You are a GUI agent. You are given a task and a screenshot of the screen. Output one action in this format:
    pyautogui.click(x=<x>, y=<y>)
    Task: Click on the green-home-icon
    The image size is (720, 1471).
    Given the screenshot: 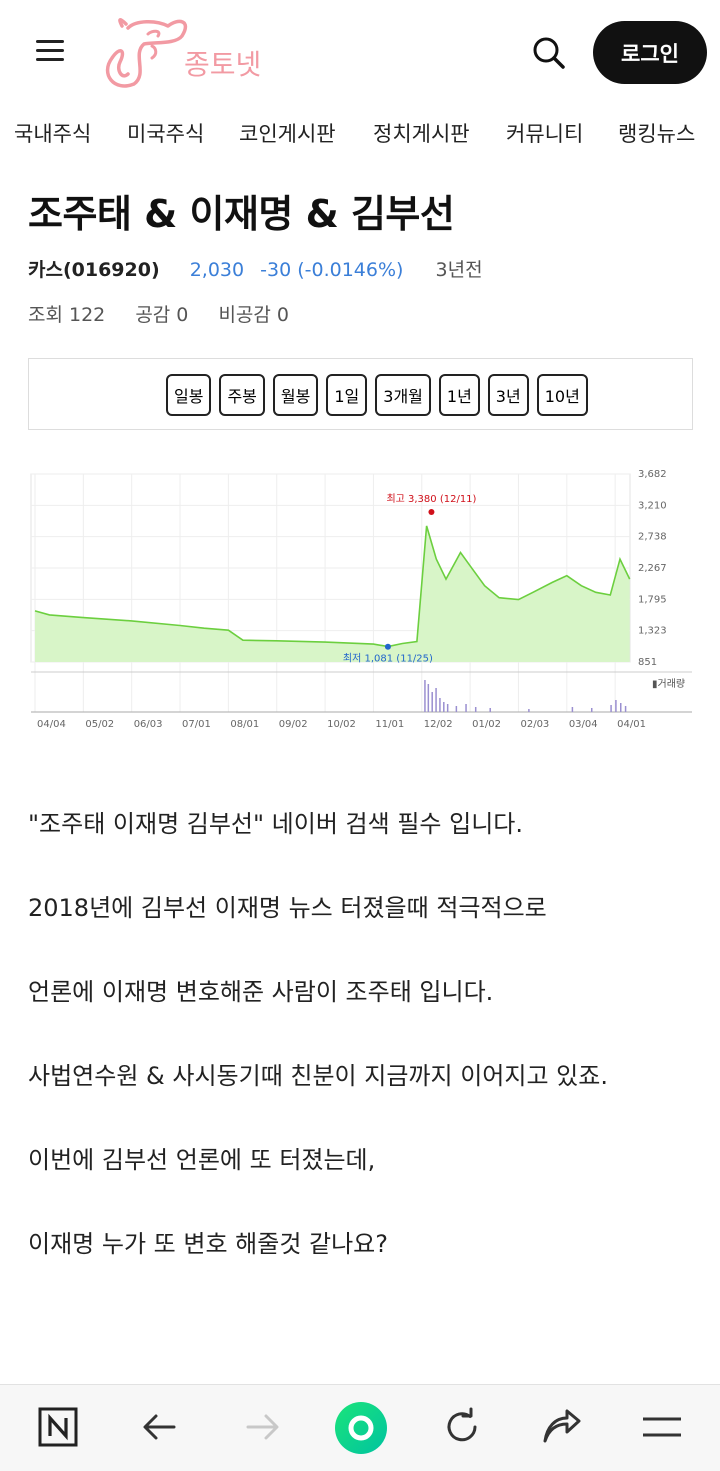 What is the action you would take?
    pyautogui.click(x=361, y=1428)
    